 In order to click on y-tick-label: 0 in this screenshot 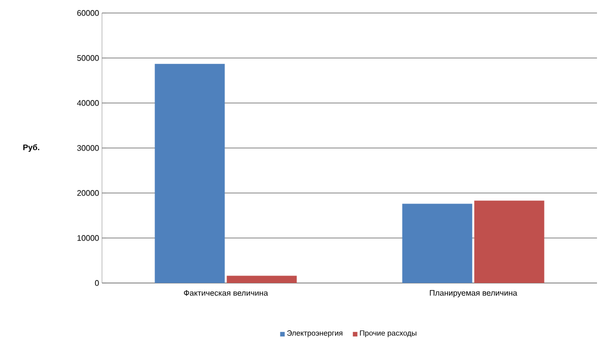, I will do `click(97, 283)`.